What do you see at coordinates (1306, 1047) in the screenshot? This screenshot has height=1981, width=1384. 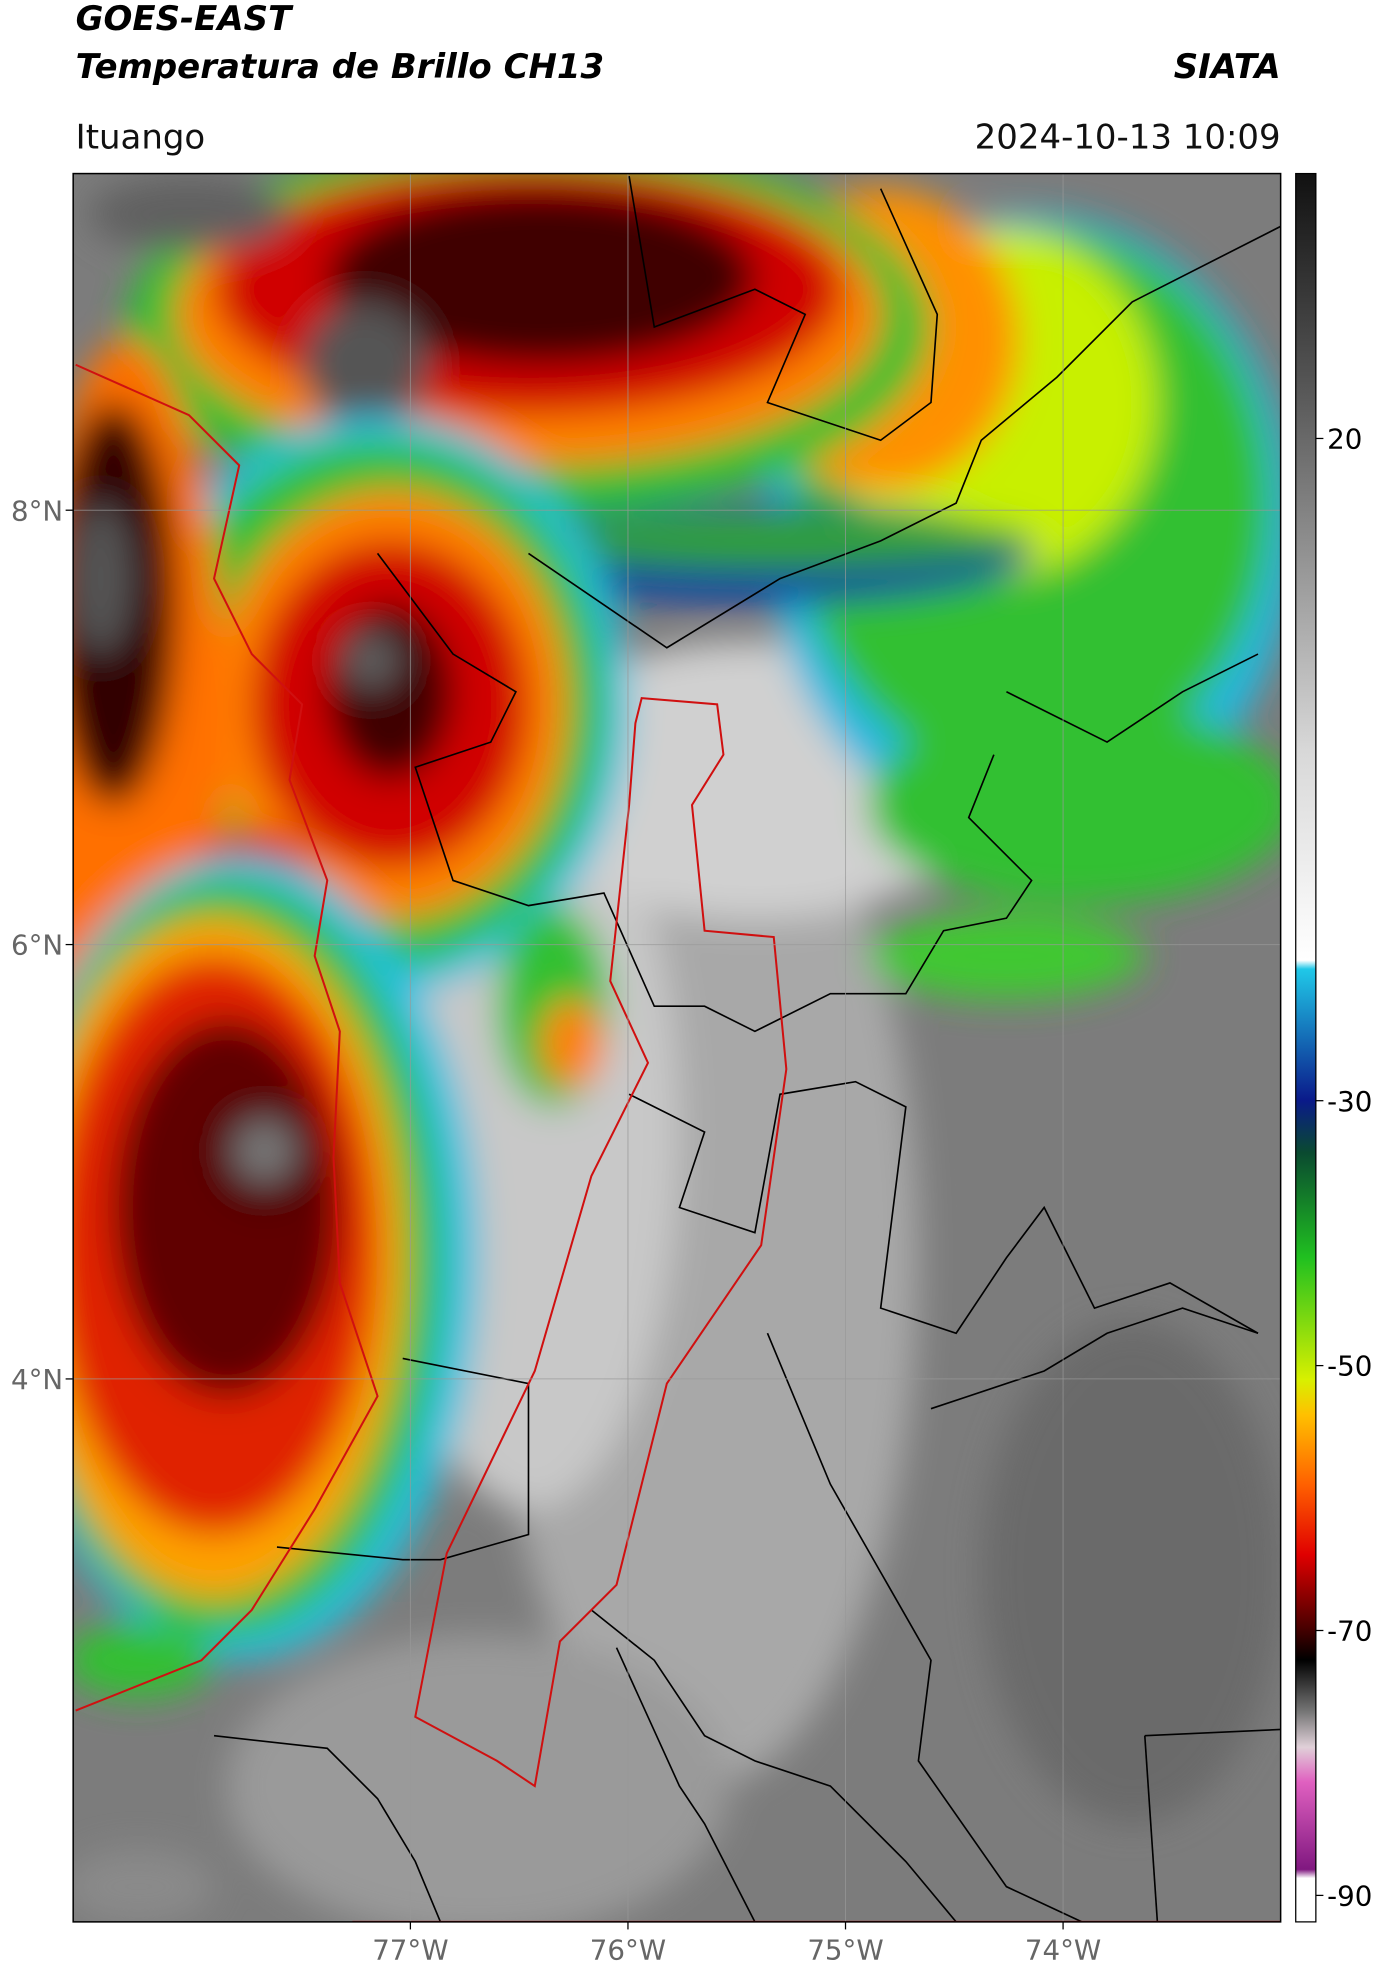 I see `colorbar` at bounding box center [1306, 1047].